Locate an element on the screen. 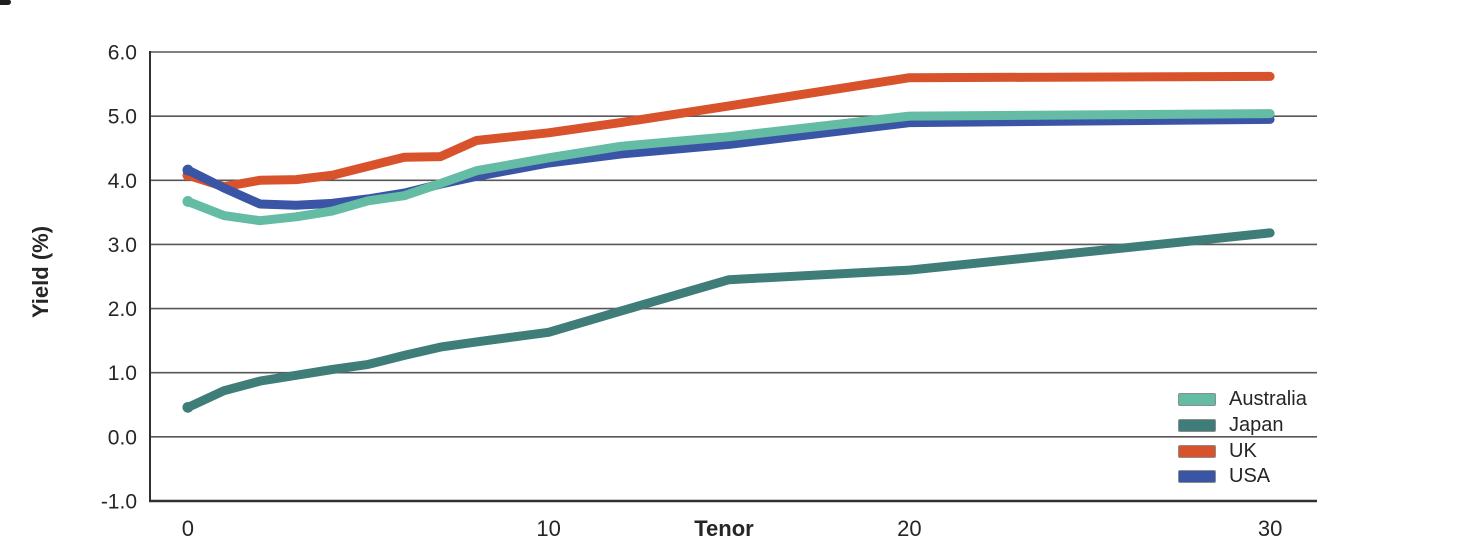 The width and height of the screenshot is (1476, 555). corner-artifact is located at coordinates (5, 2).